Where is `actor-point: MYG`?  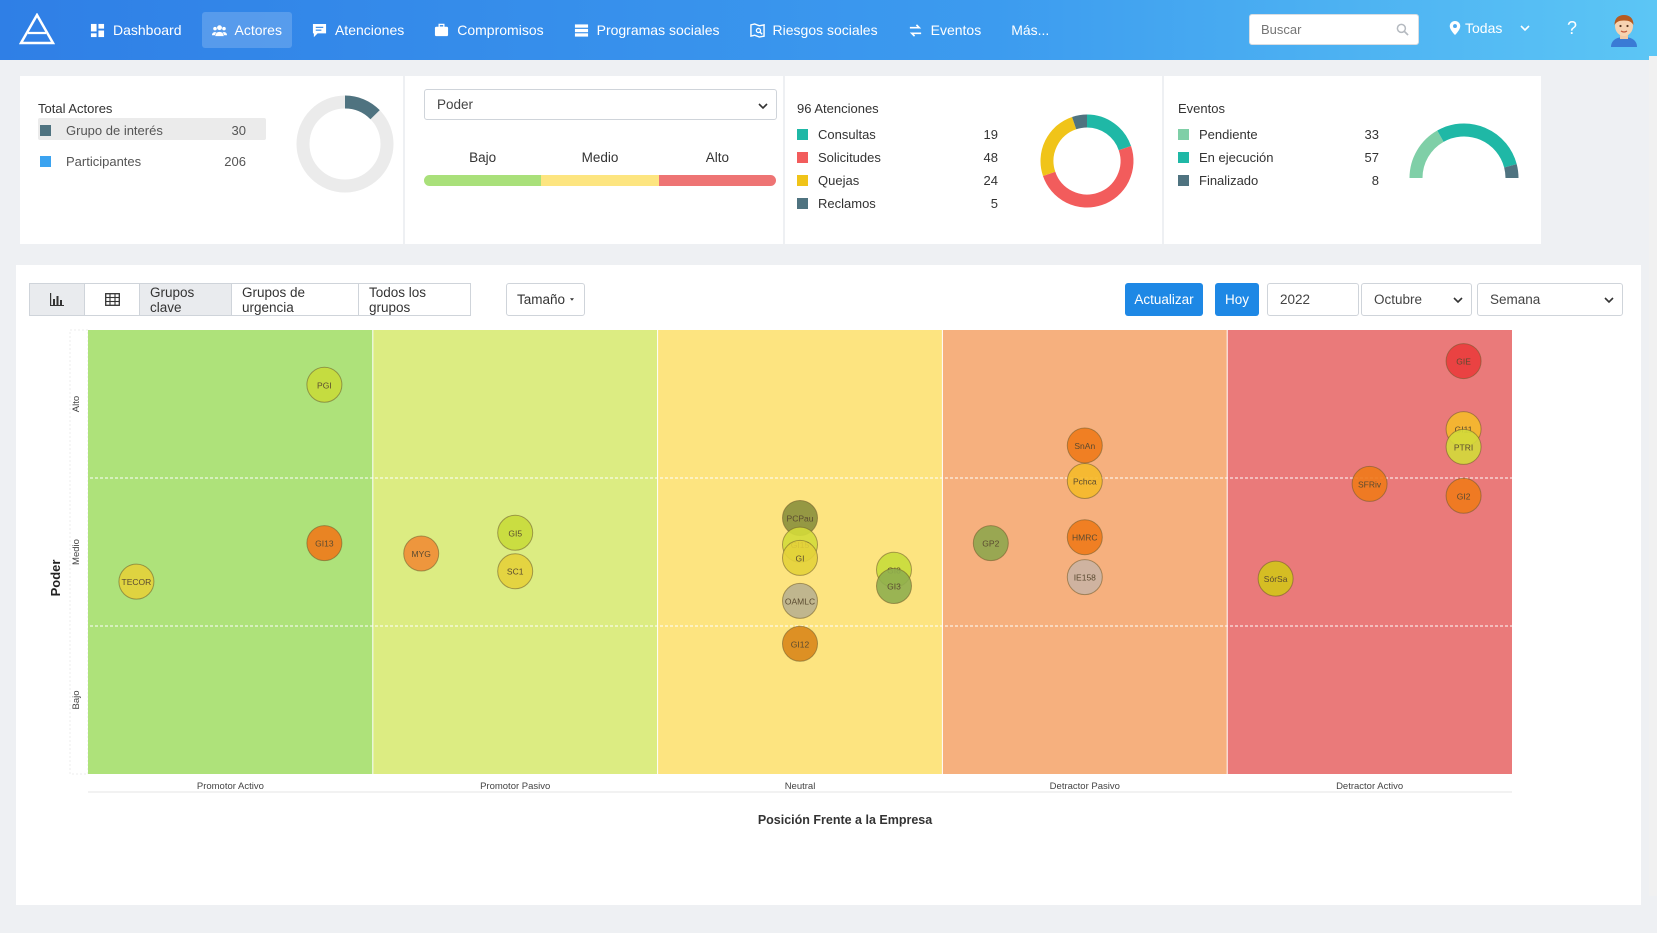 actor-point: MYG is located at coordinates (421, 553).